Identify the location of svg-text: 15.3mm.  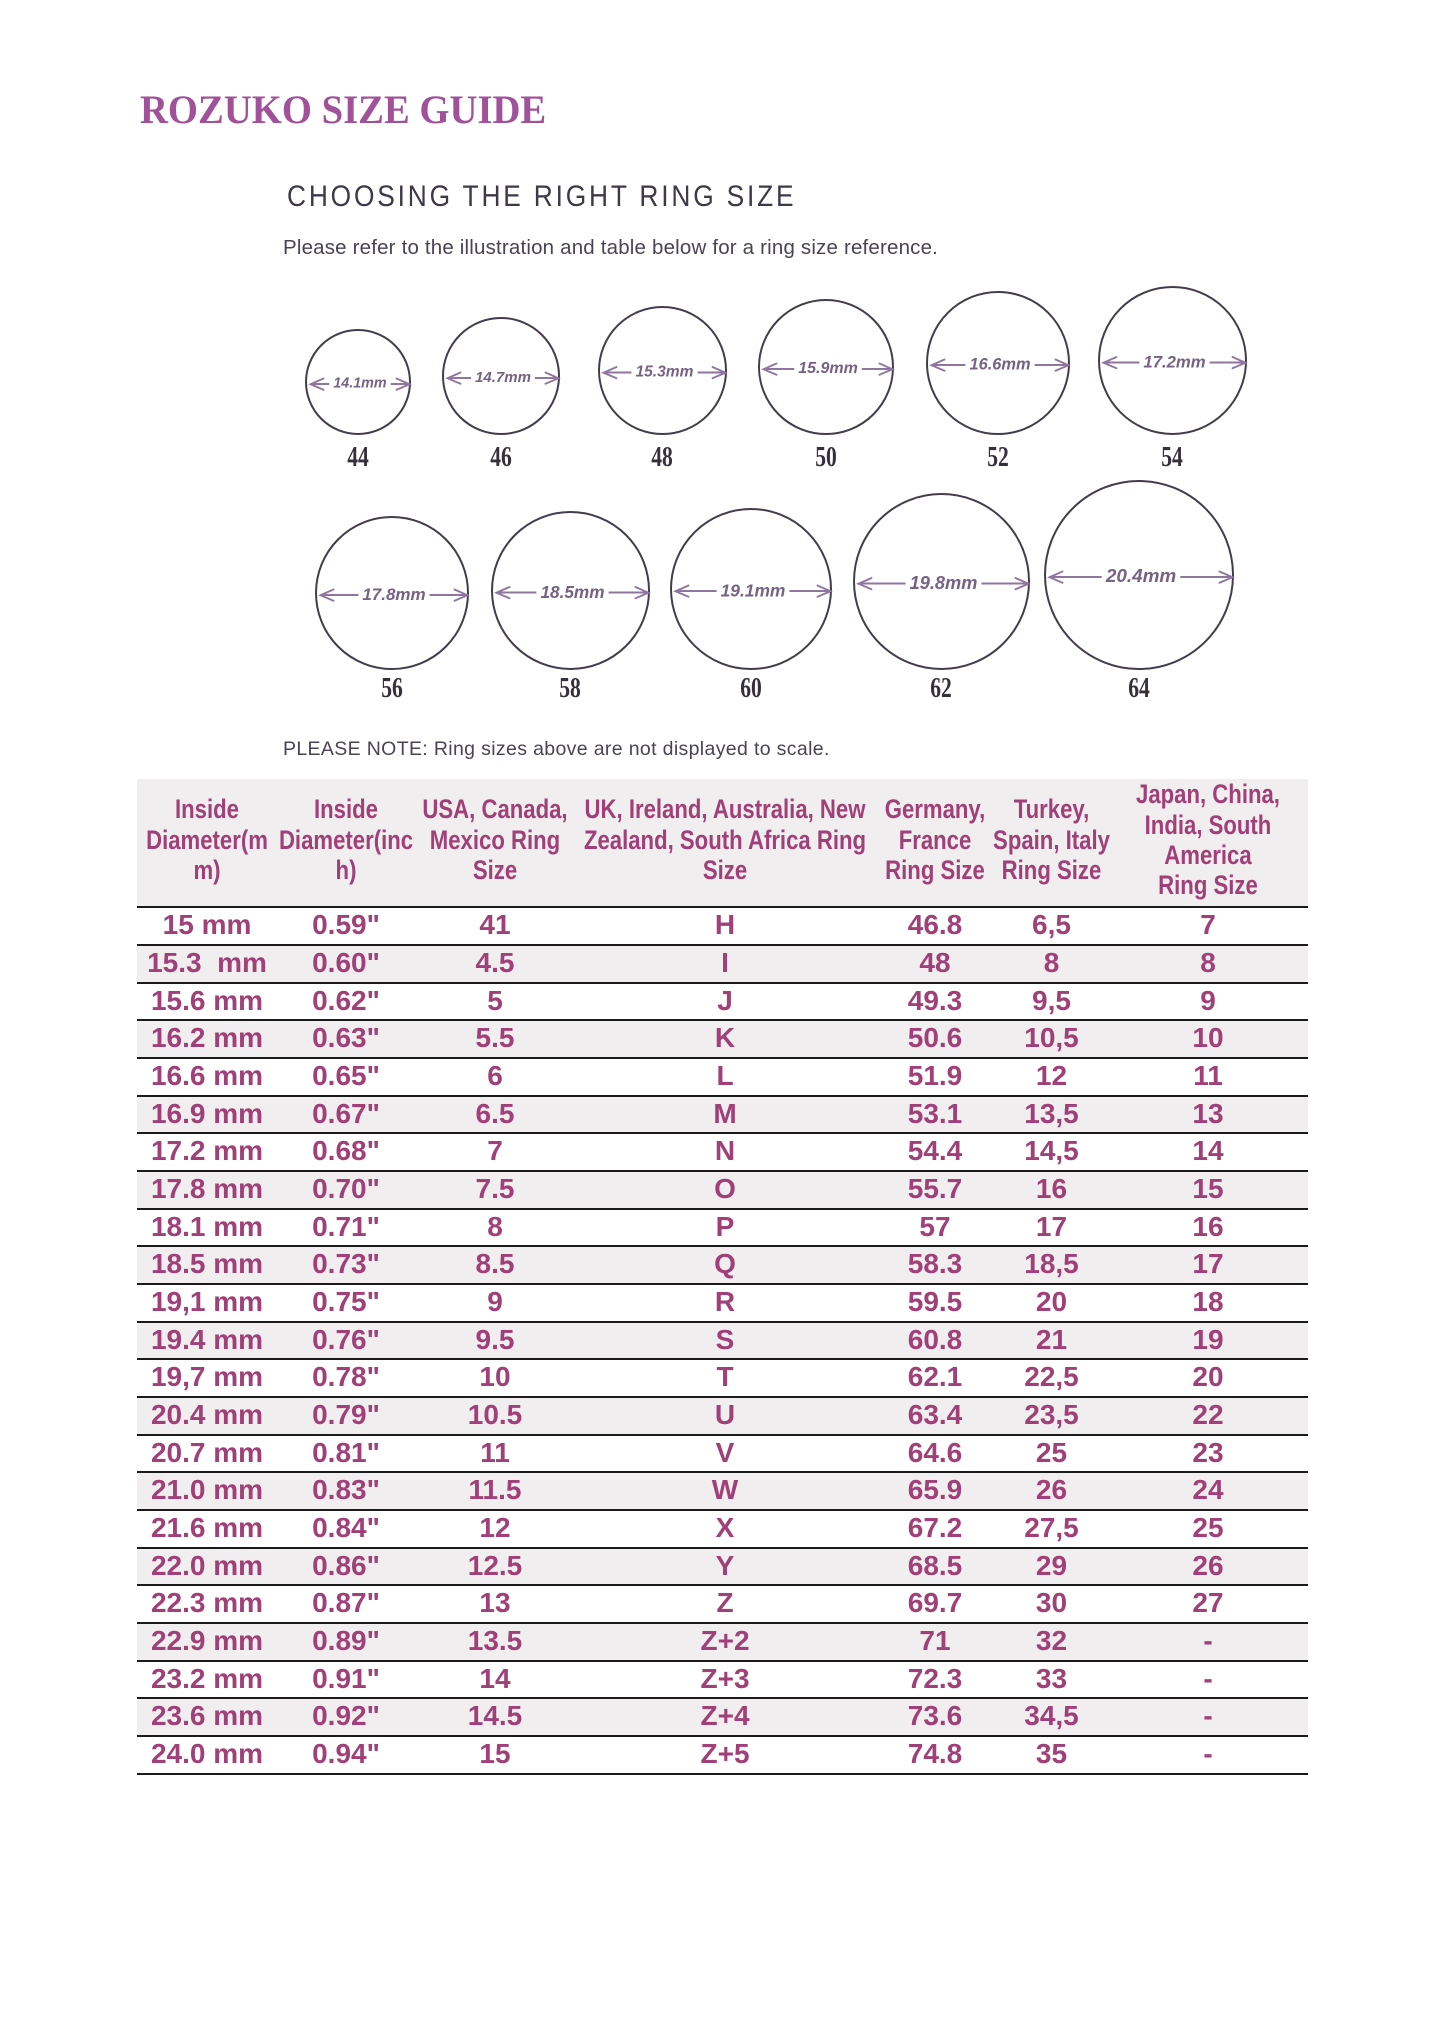
(664, 372).